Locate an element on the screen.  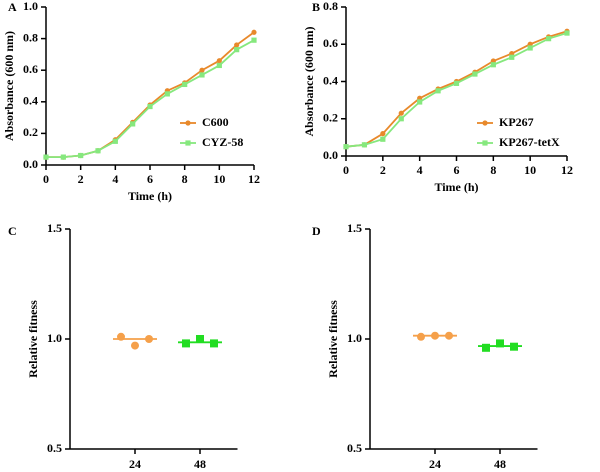
legend-label: KP267-tetX is located at coordinates (529, 142).